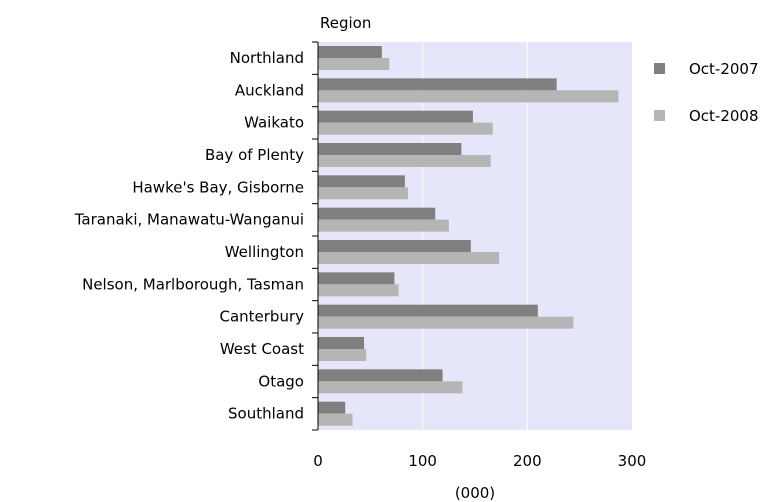 The height and width of the screenshot is (502, 774). Describe the element at coordinates (267, 58) in the screenshot. I see `category-label: Northland` at that location.